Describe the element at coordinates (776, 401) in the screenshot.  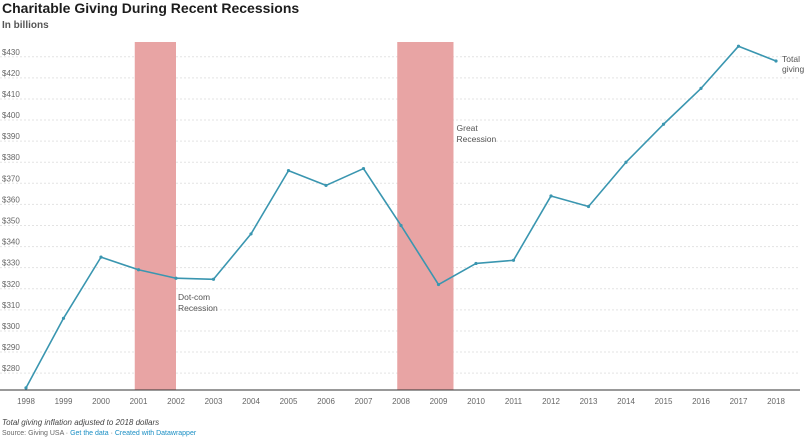
I see `x-tick-label: 2018` at that location.